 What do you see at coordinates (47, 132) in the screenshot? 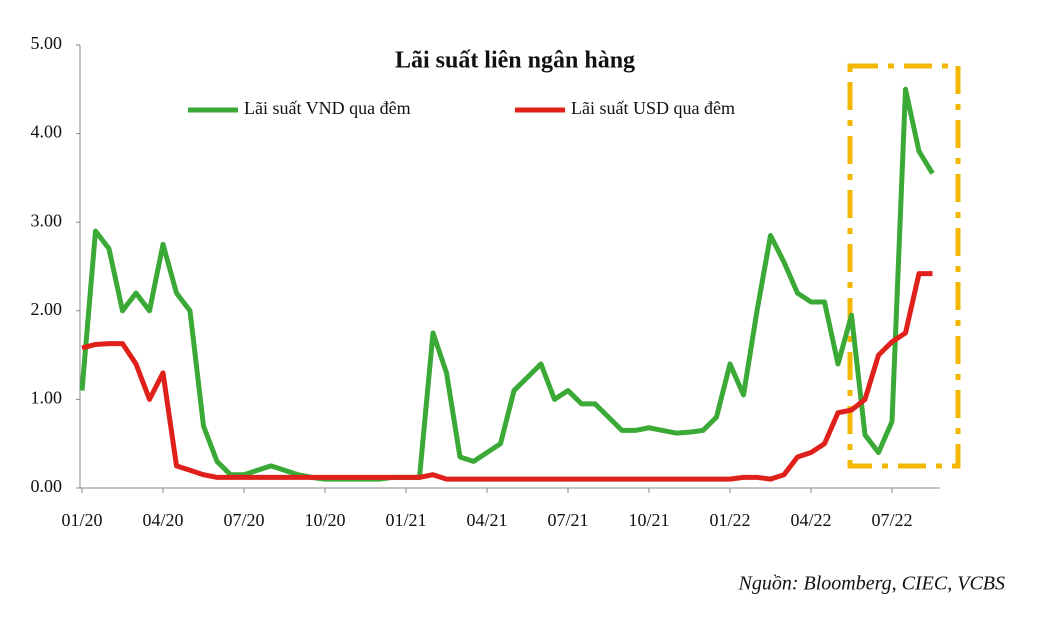
I see `y-tick-label: 4.00` at bounding box center [47, 132].